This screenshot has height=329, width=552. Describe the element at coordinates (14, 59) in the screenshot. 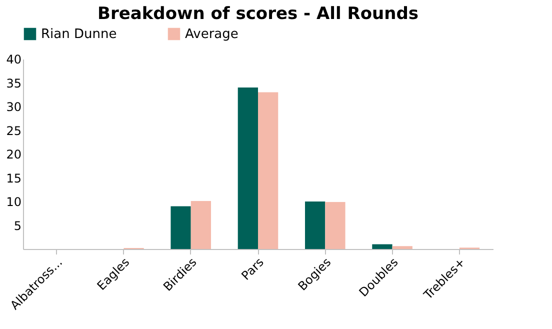

I see `y-tick-label: 40` at that location.